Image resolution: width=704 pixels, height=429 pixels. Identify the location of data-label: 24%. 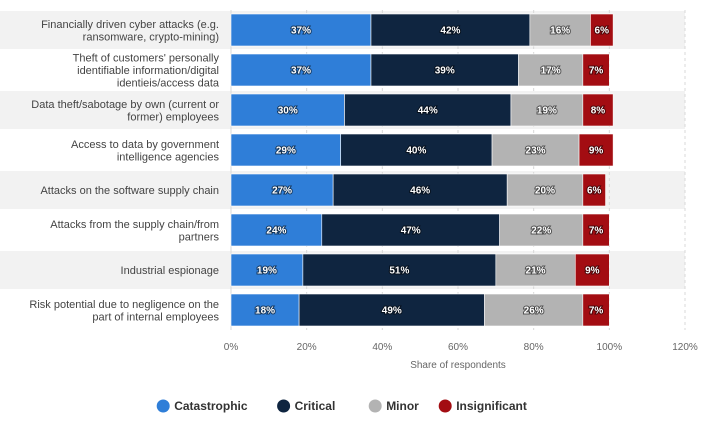
(276, 231).